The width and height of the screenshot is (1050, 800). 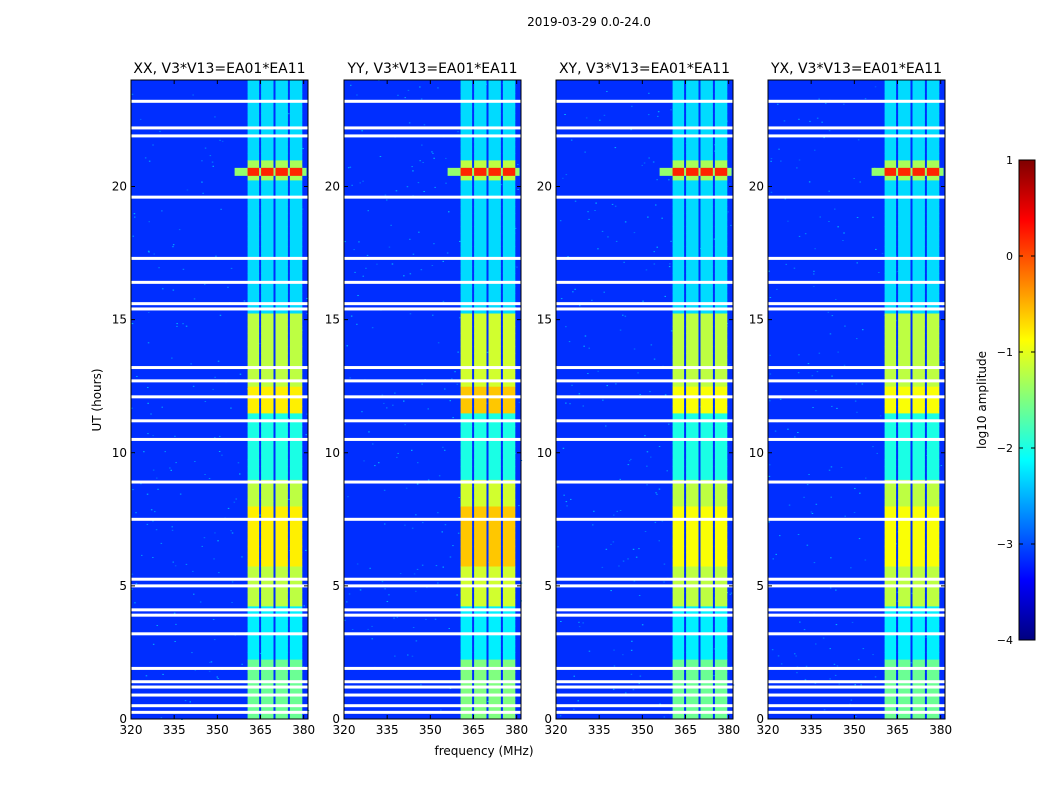 What do you see at coordinates (760, 719) in the screenshot?
I see `y-tick-label: 0` at bounding box center [760, 719].